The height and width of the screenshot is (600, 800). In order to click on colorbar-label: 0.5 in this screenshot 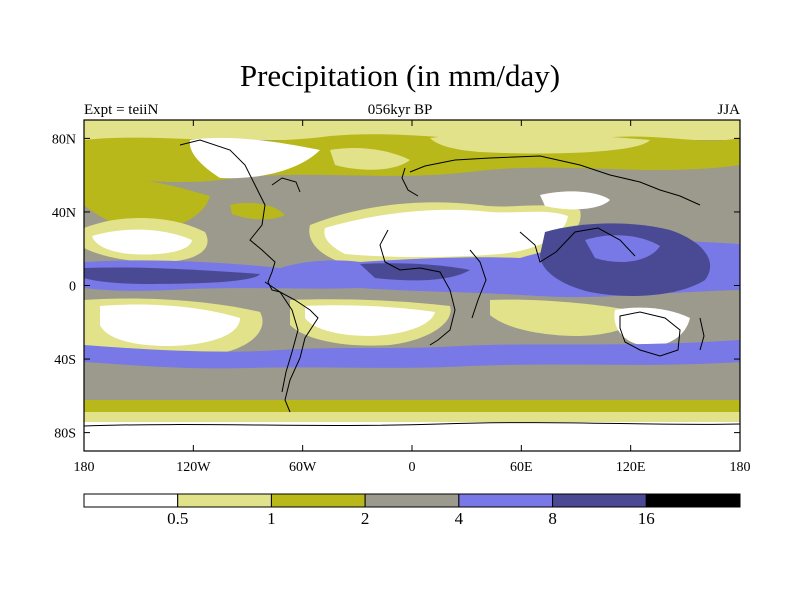, I will do `click(177, 518)`.